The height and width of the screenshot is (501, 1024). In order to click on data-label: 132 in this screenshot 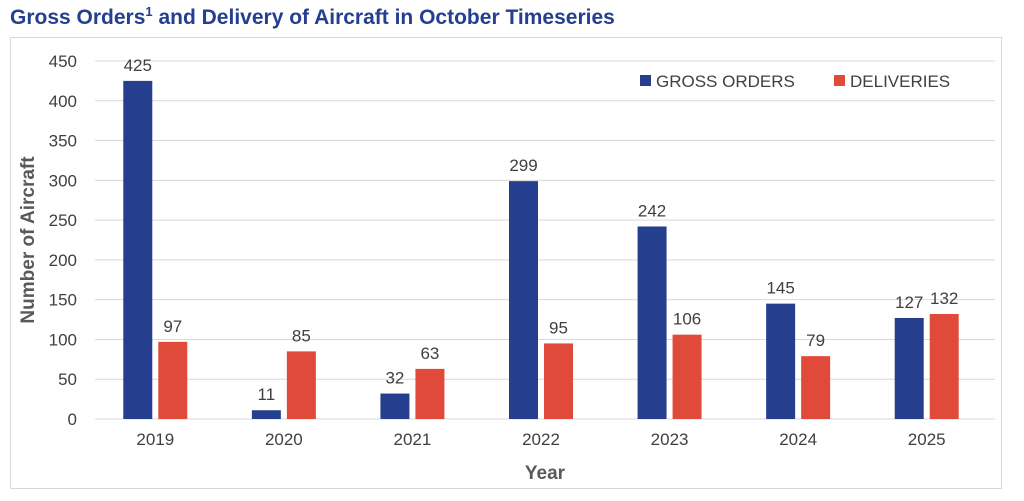, I will do `click(944, 298)`.